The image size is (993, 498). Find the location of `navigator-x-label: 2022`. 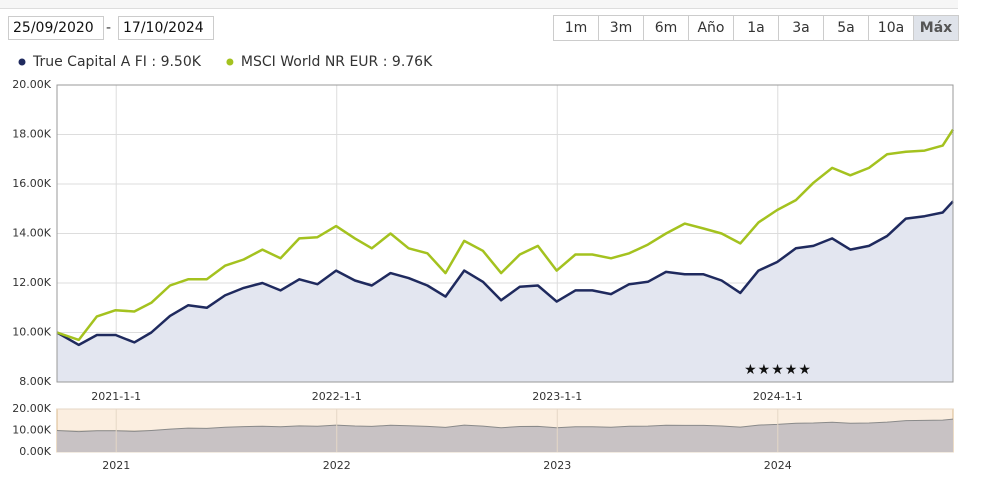

navigator-x-label: 2022 is located at coordinates (337, 465).